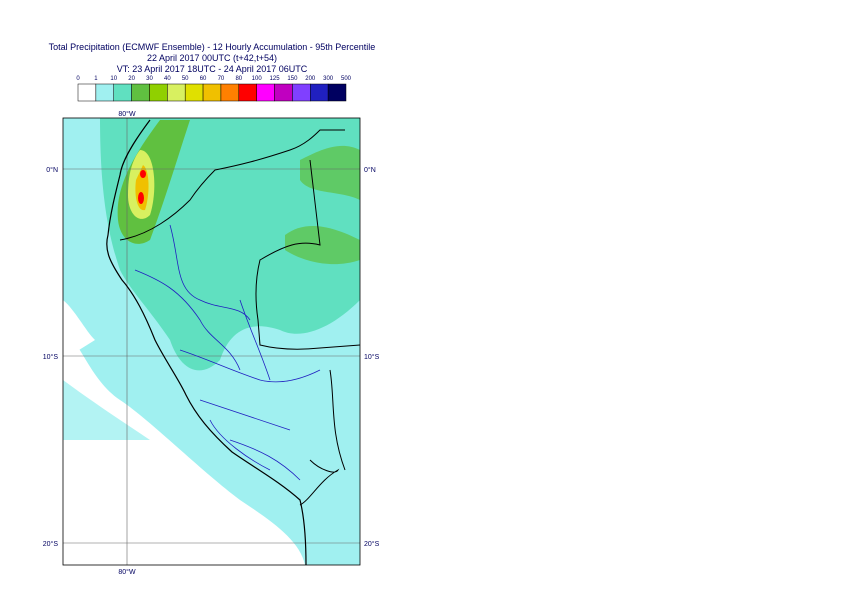 This screenshot has height=601, width=842. I want to click on admin-border, so click(227, 352).